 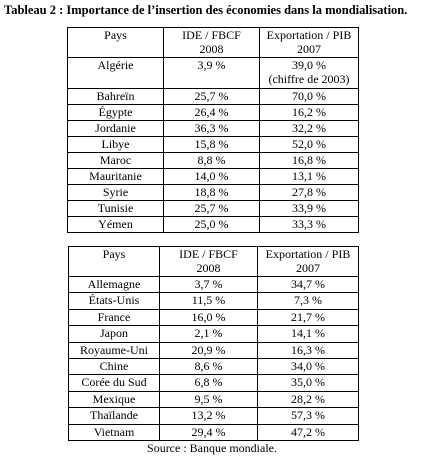 What do you see at coordinates (114, 432) in the screenshot?
I see `table-cell: Vietnam` at bounding box center [114, 432].